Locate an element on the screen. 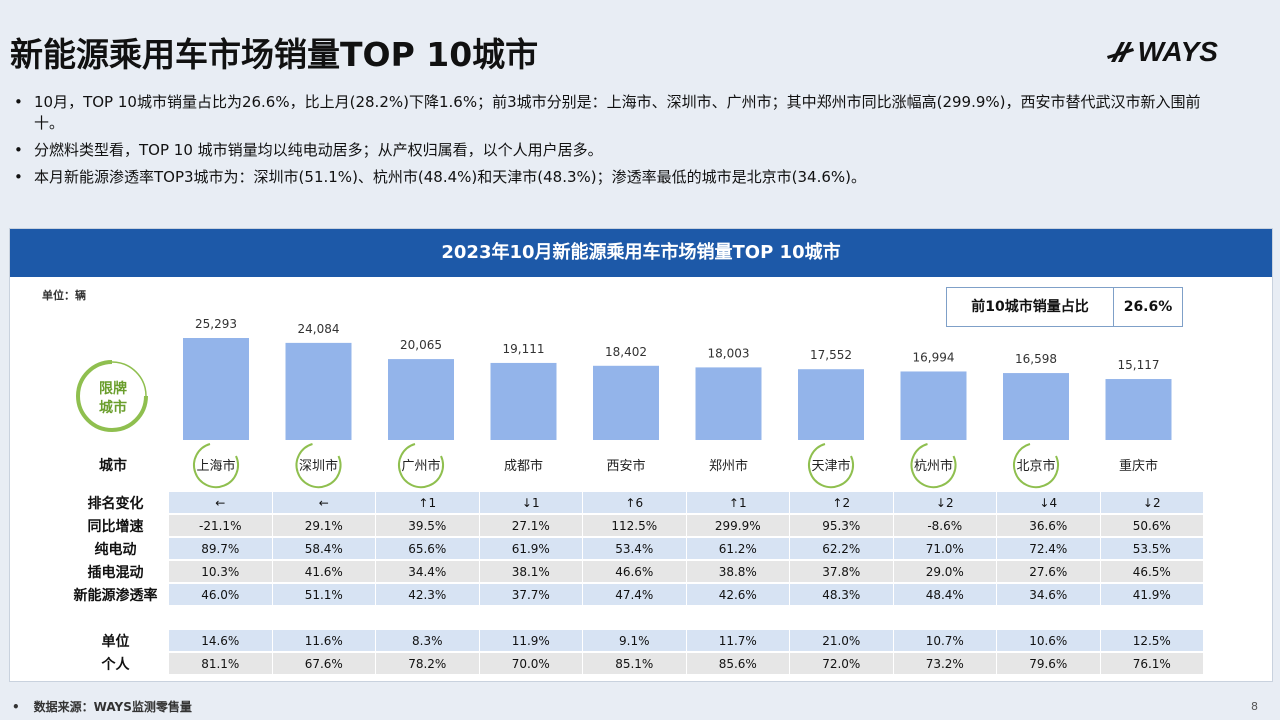  city-row-label: 城市 is located at coordinates (113, 465).